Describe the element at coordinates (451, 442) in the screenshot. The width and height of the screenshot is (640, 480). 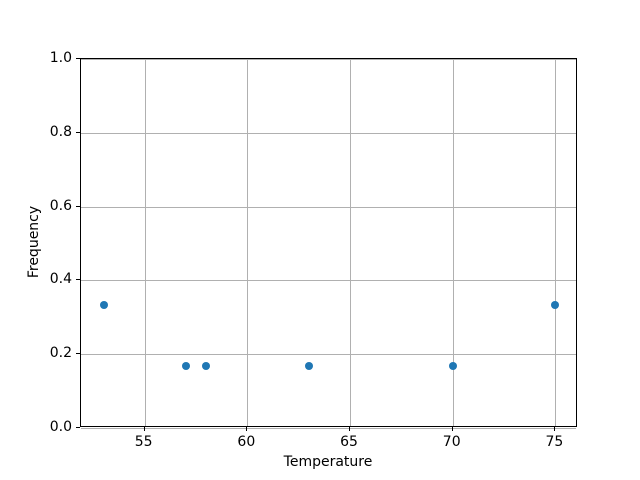
I see `x-tick-label-70: 70` at that location.